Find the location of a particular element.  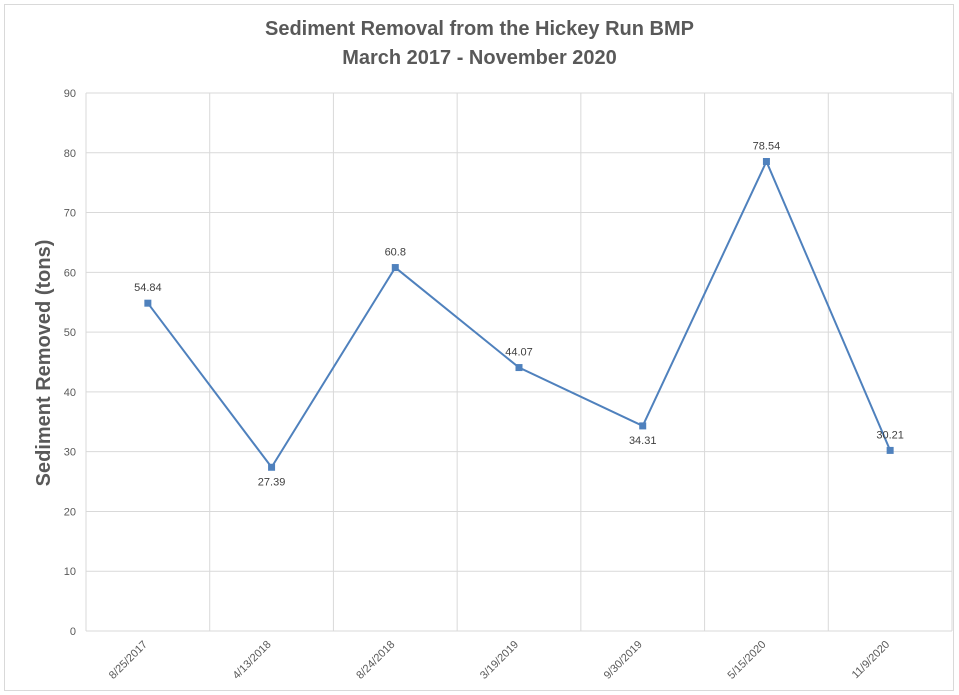

y-tick-label: 20 is located at coordinates (70, 512).